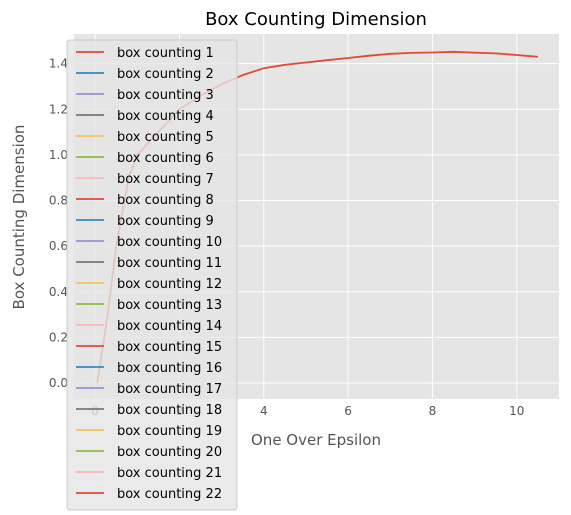  What do you see at coordinates (165, 74) in the screenshot?
I see `legend-entry: box counting 2` at bounding box center [165, 74].